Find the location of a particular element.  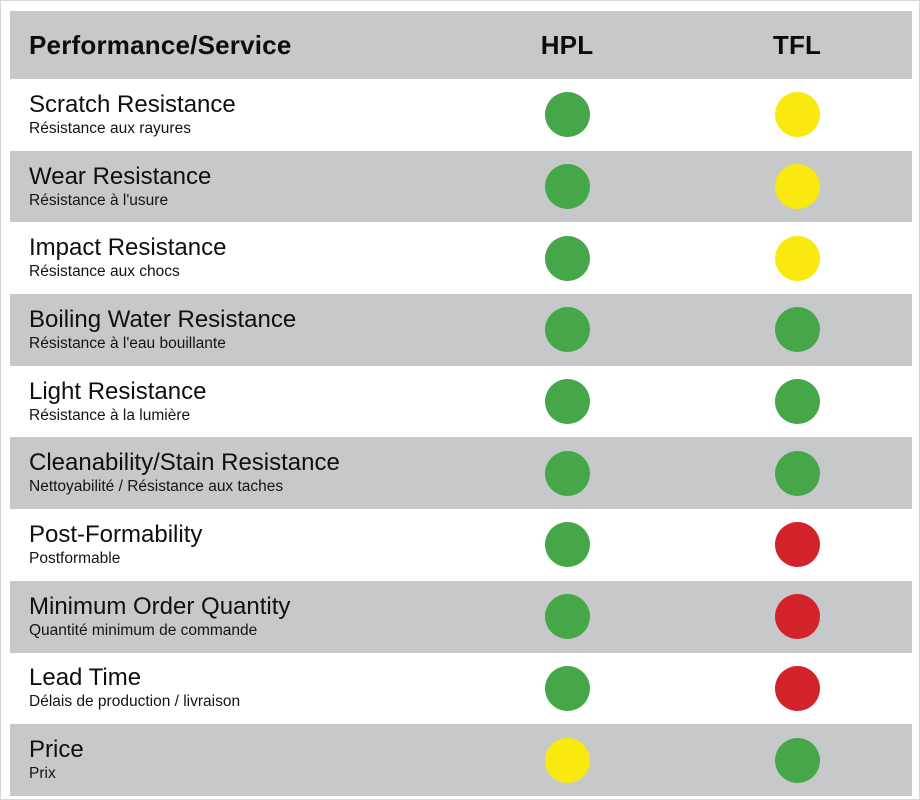

row-subtitle-french: Résistance aux rayures is located at coordinates (110, 128).